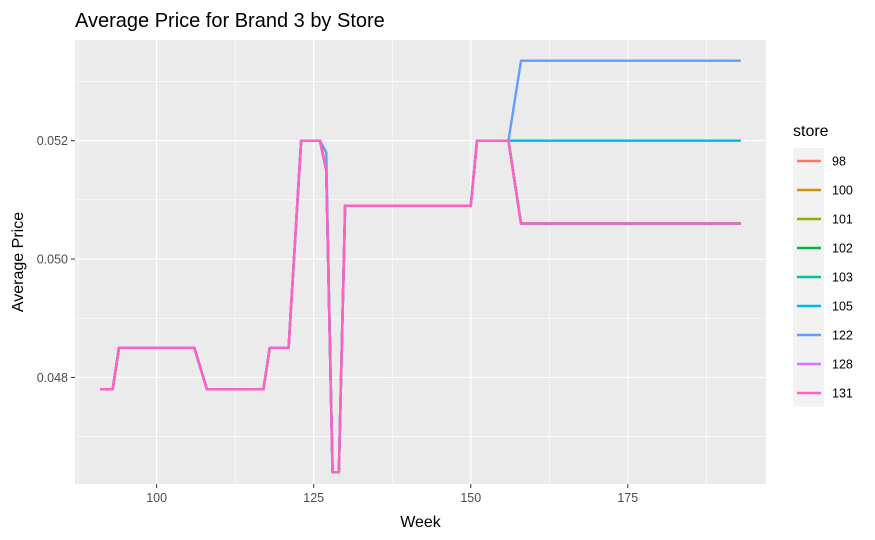  I want to click on x-axis-ticks: 100 125 150 175, so click(392, 494).